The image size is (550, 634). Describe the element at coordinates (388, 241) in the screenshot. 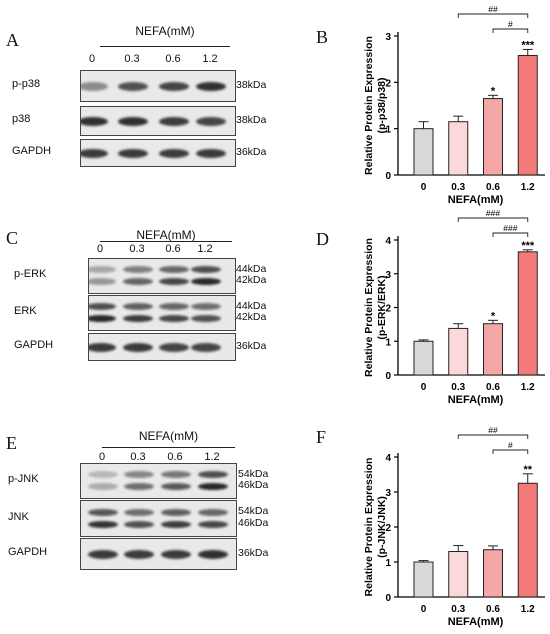

I see `y-tick-label: 4` at that location.